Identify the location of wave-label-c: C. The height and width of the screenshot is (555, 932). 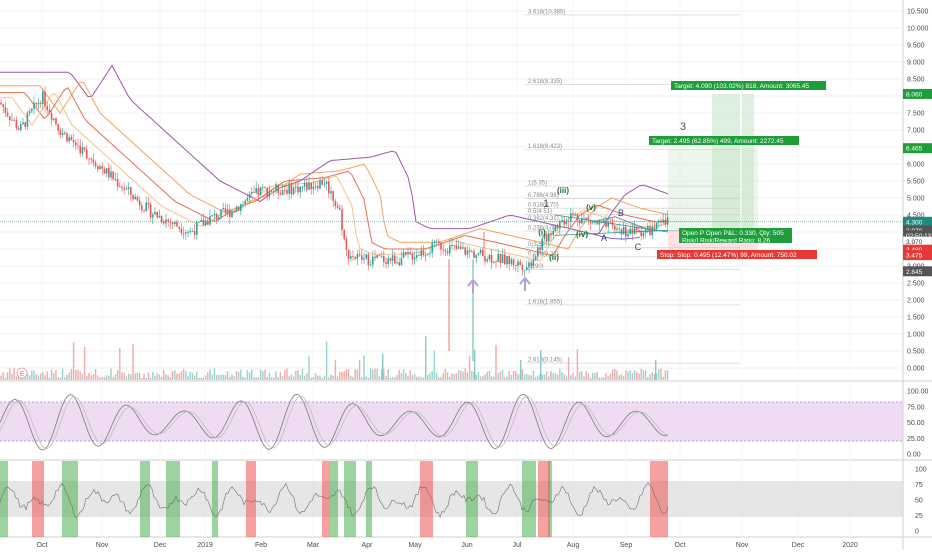
(638, 247).